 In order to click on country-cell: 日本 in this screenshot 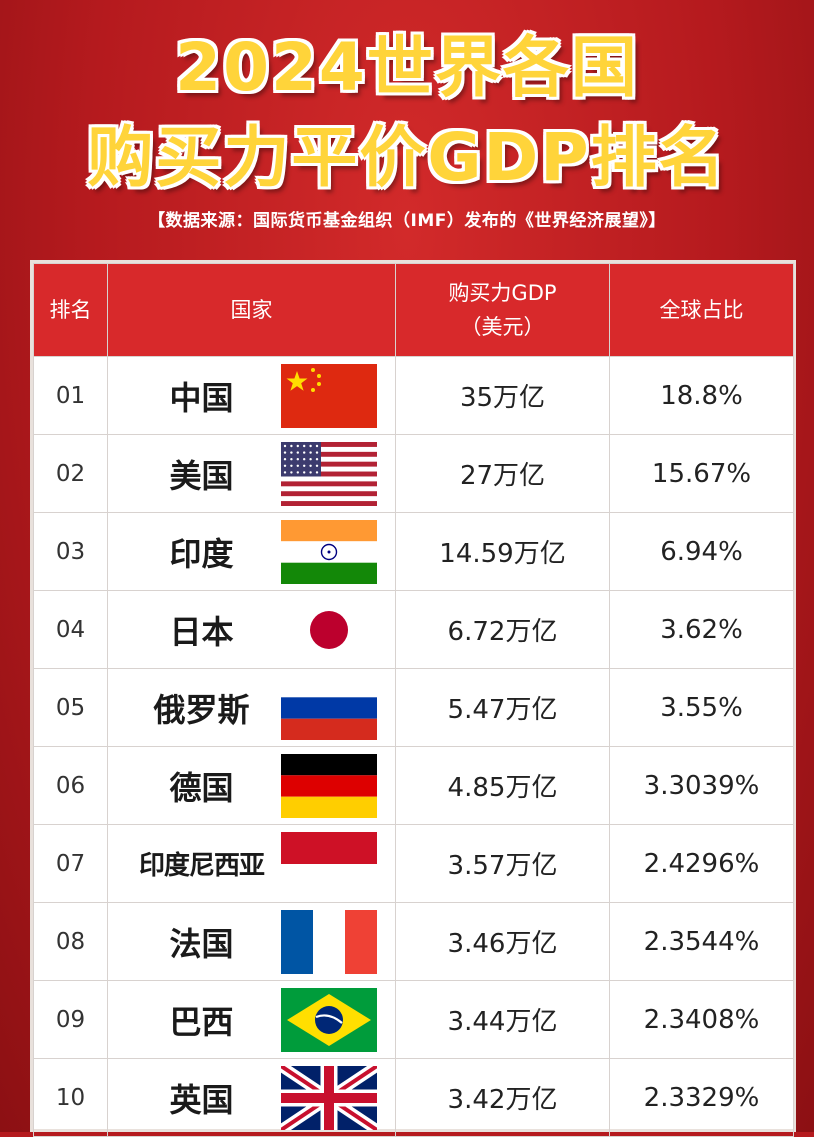, I will do `click(251, 629)`.